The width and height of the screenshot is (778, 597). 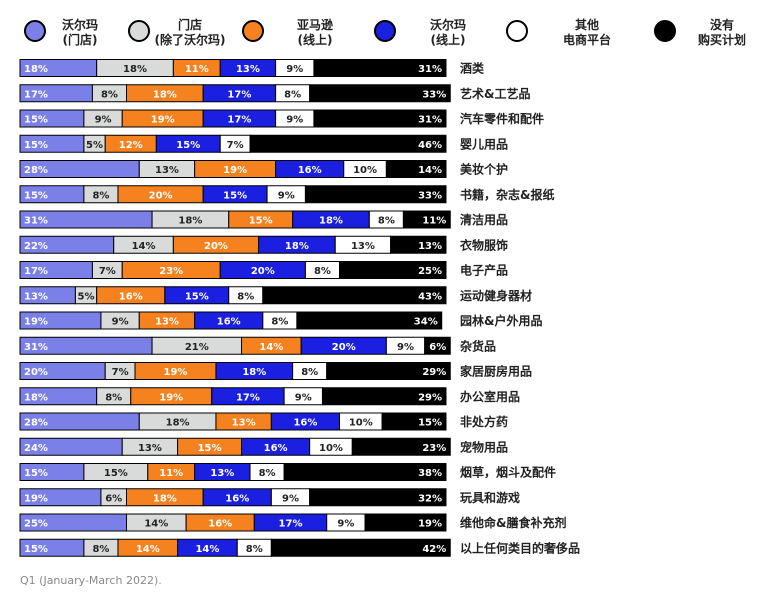 I want to click on category-label: 烟草，烟斗及配件, so click(x=508, y=472).